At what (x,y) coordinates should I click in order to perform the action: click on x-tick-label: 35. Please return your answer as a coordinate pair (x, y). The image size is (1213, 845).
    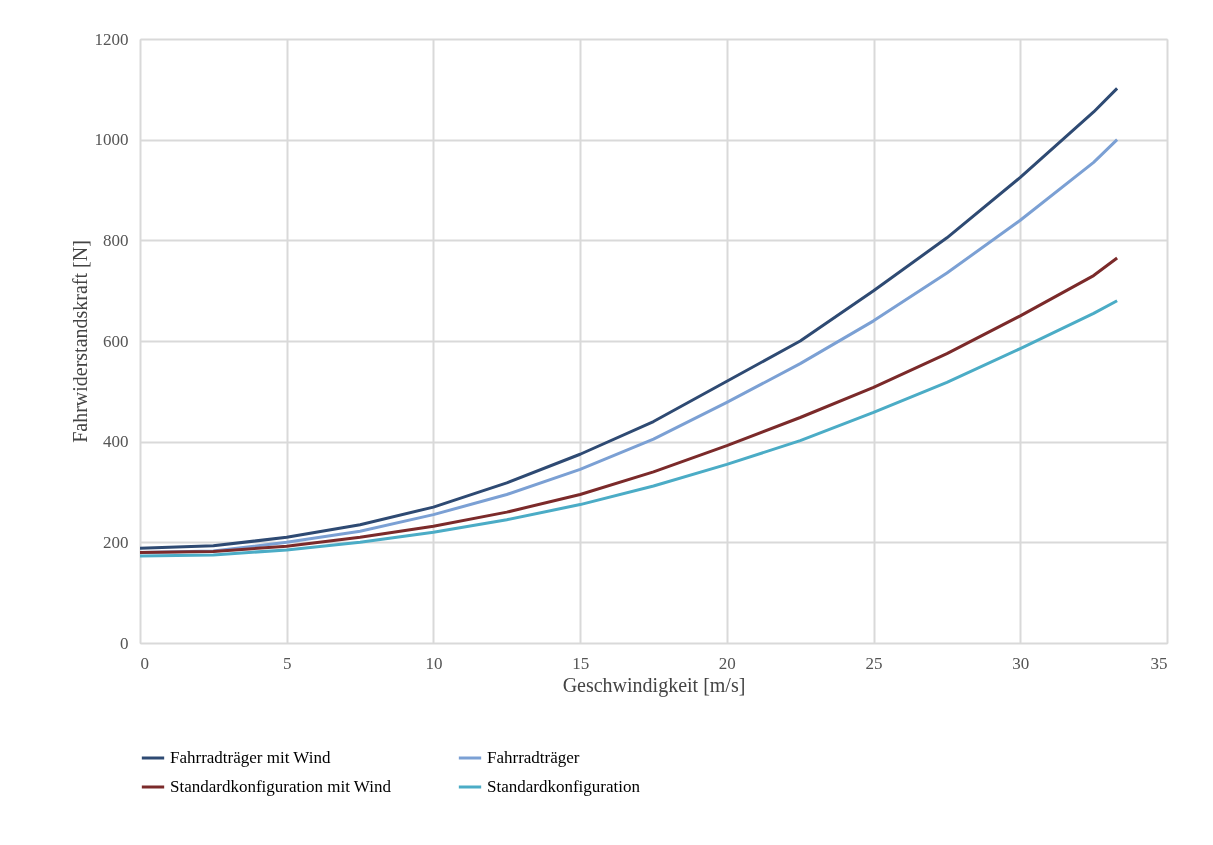
    Looking at the image, I should click on (1159, 663).